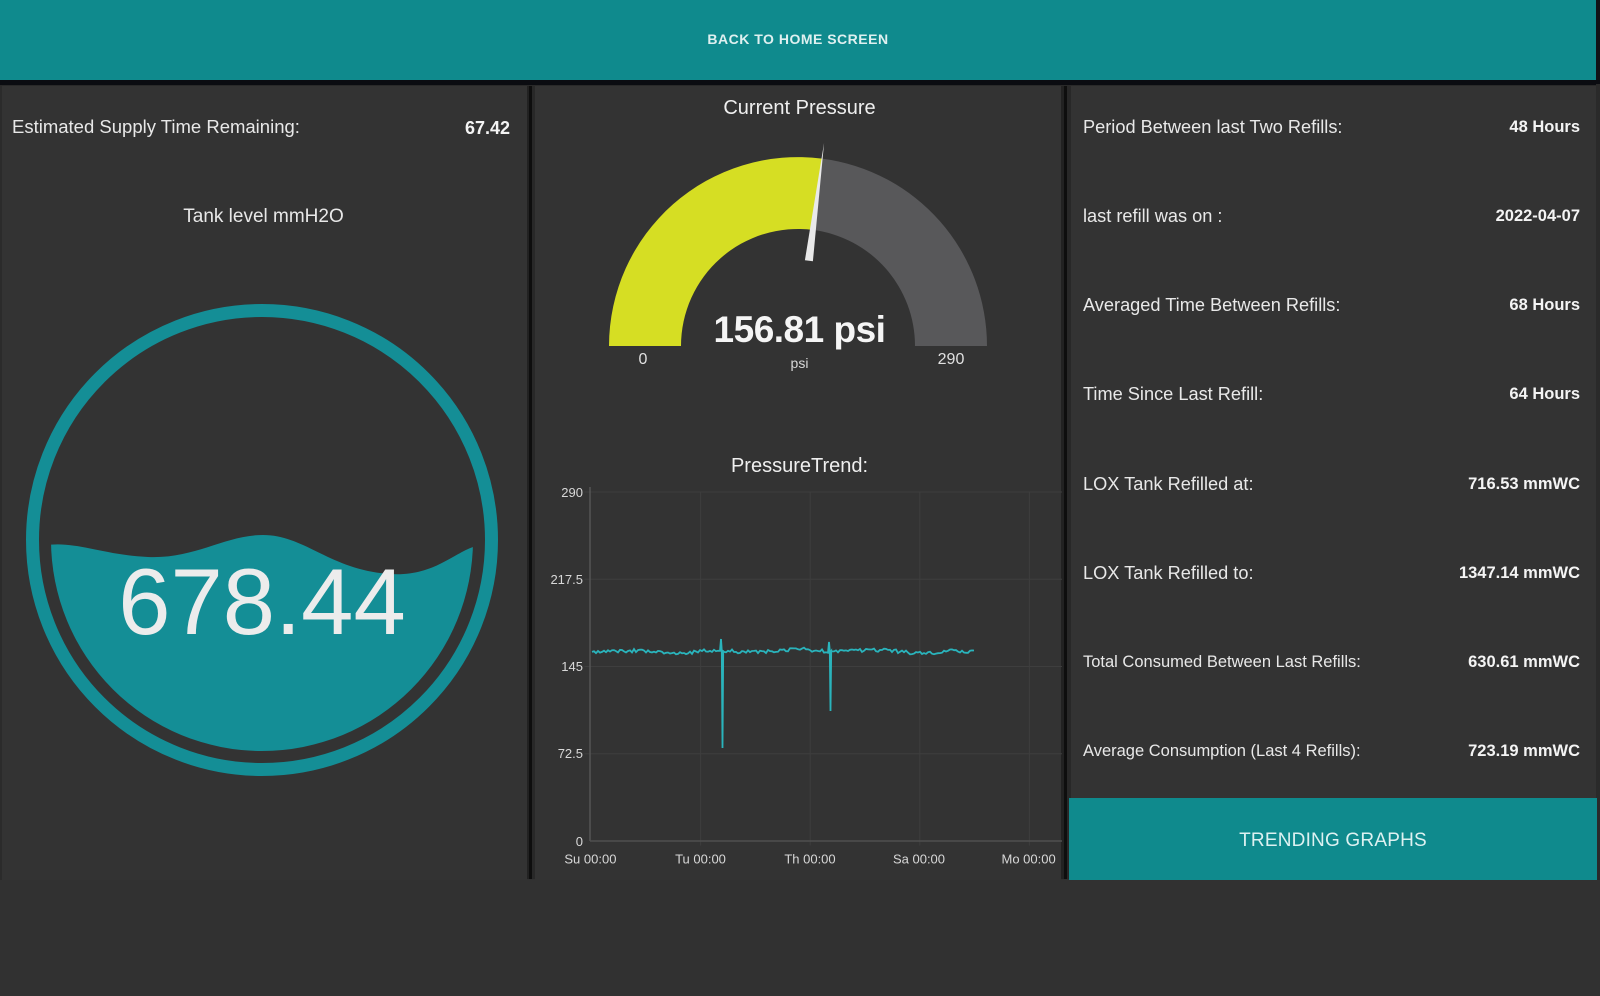 This screenshot has height=996, width=1600. Describe the element at coordinates (566, 579) in the screenshot. I see `svg-text: 217.5` at that location.